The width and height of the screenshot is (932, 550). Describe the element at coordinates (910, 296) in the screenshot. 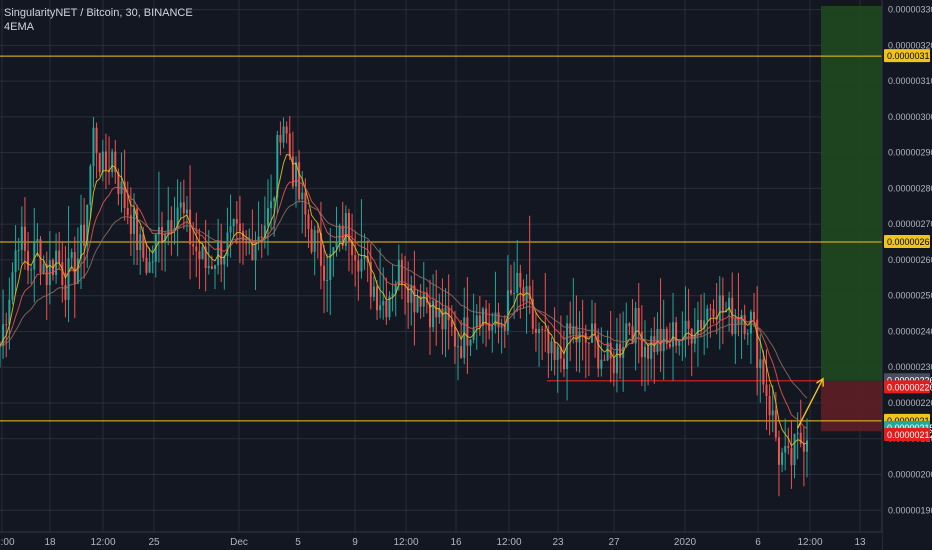

I see `price-tick-label: 0.00000250` at that location.